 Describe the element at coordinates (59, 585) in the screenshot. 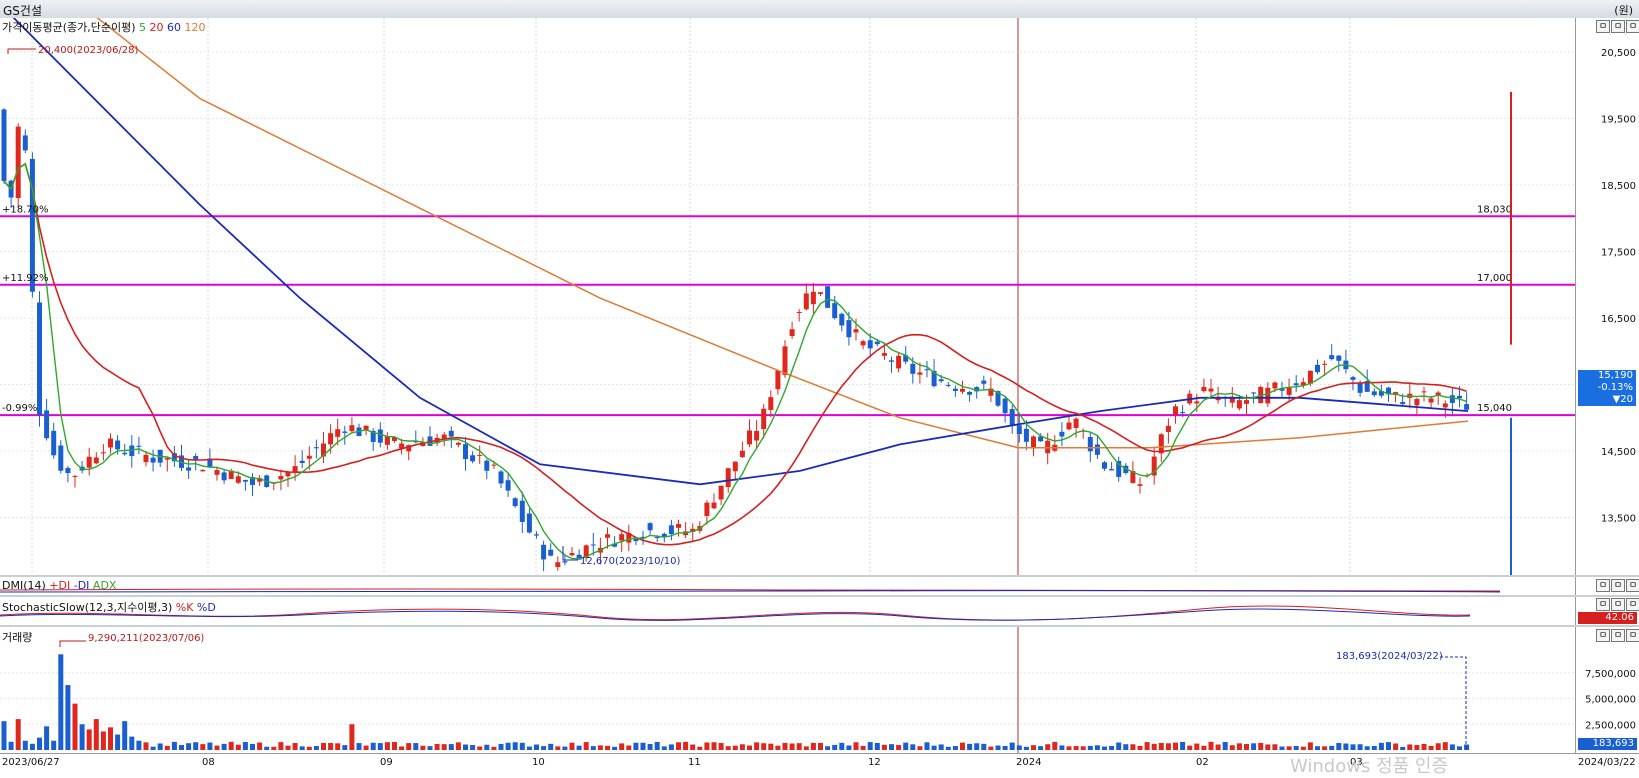

I see `dmi-legend: DMI(14) +DI -DI ADX` at that location.